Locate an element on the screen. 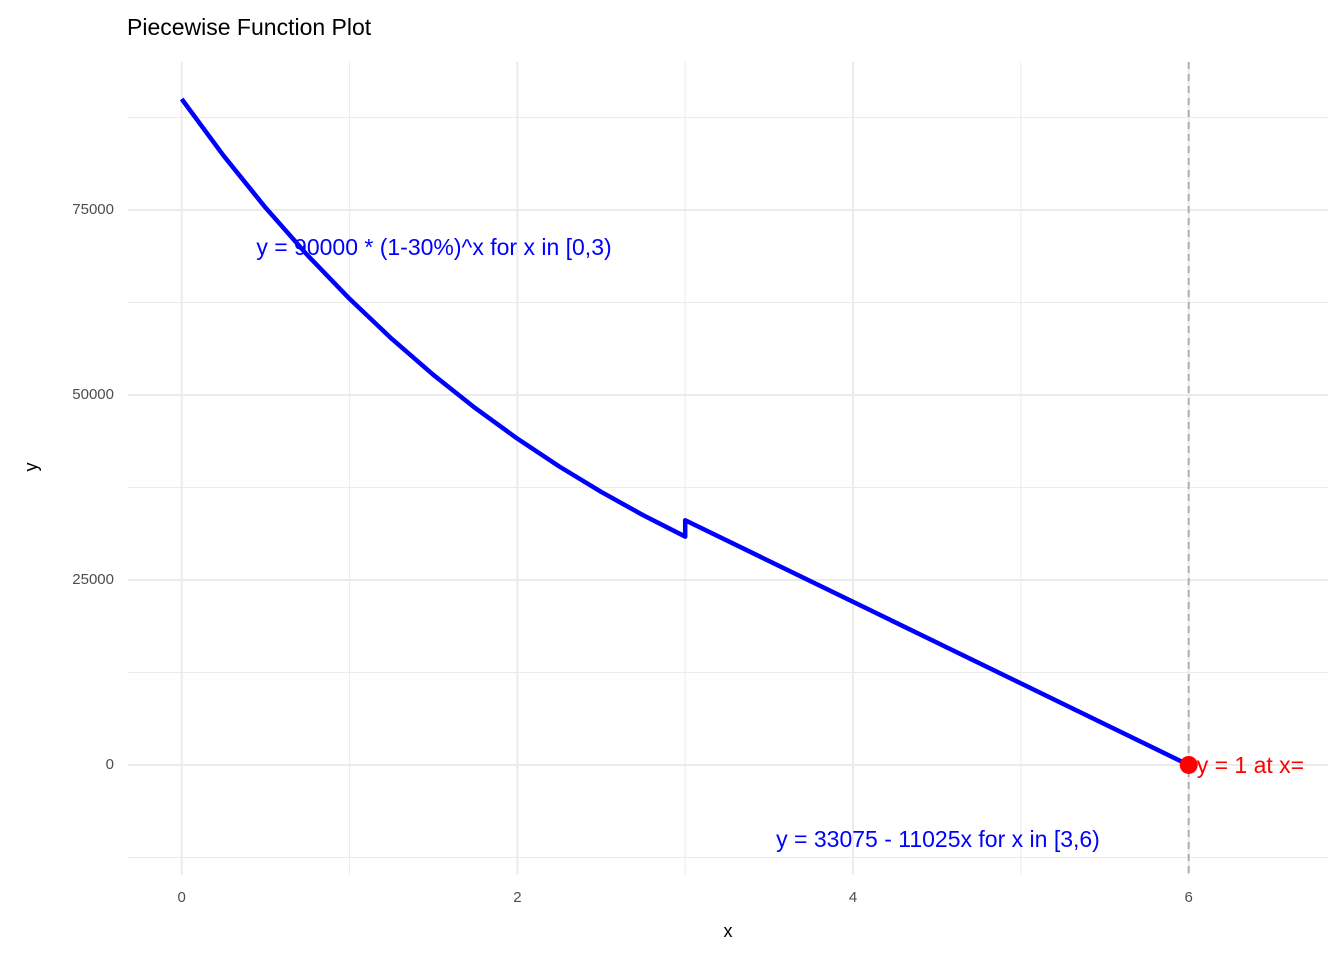 This screenshot has height=960, width=1344. x-axis-label: x is located at coordinates (728, 931).